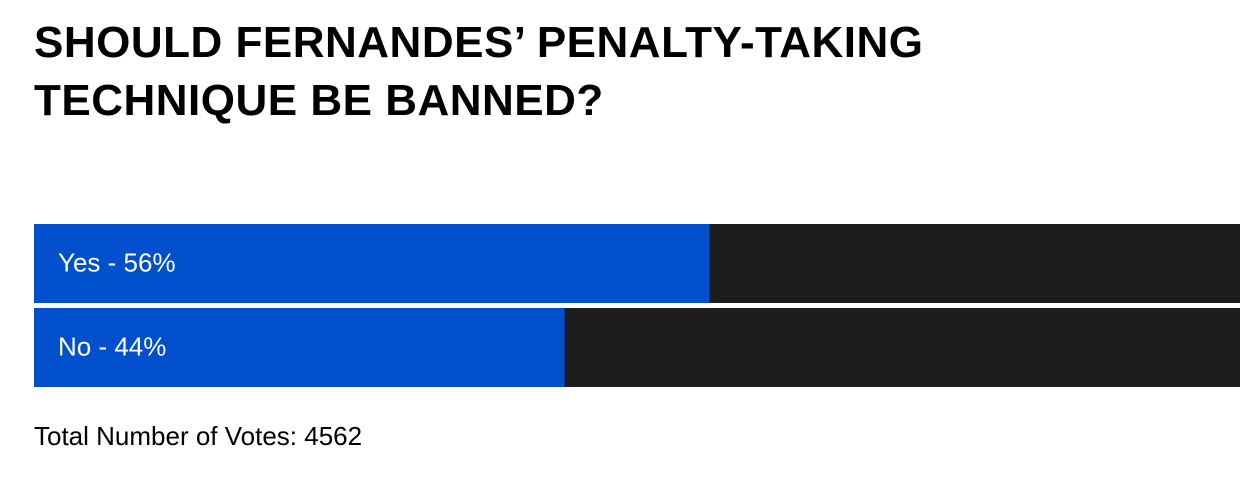  I want to click on option-label: Yes - 56%, so click(117, 262).